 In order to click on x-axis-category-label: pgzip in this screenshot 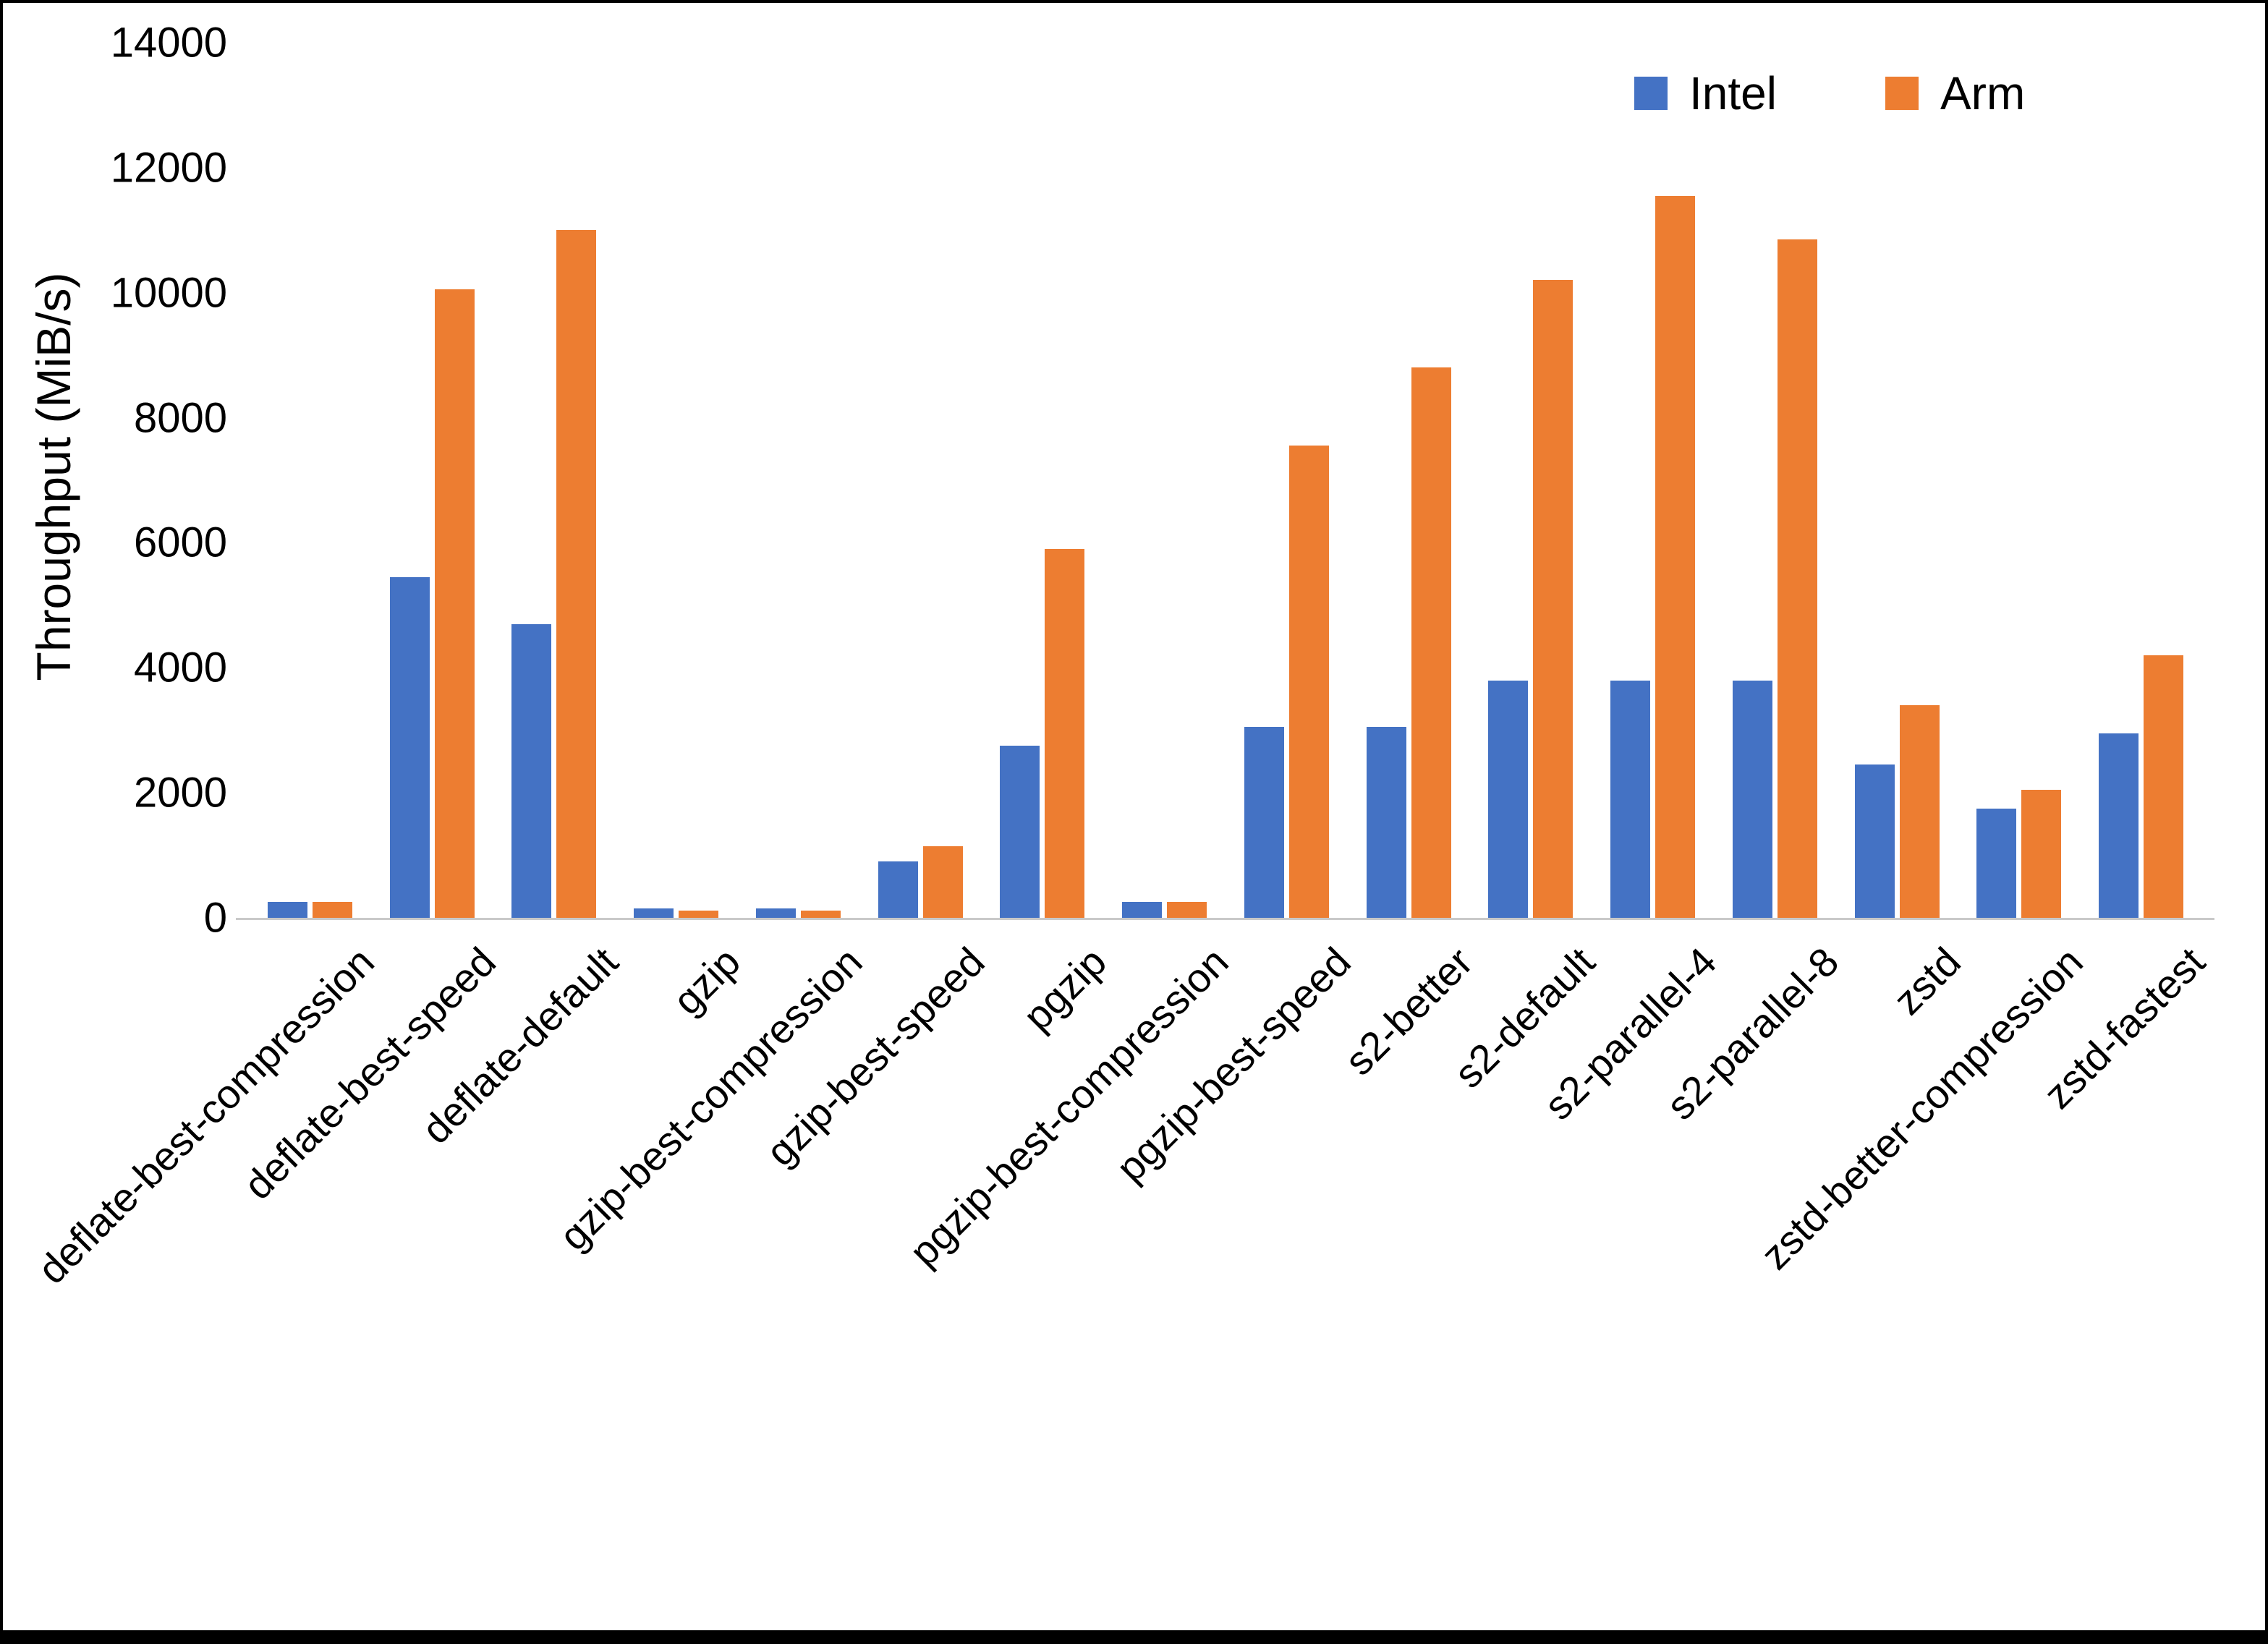, I will do `click(1065, 988)`.